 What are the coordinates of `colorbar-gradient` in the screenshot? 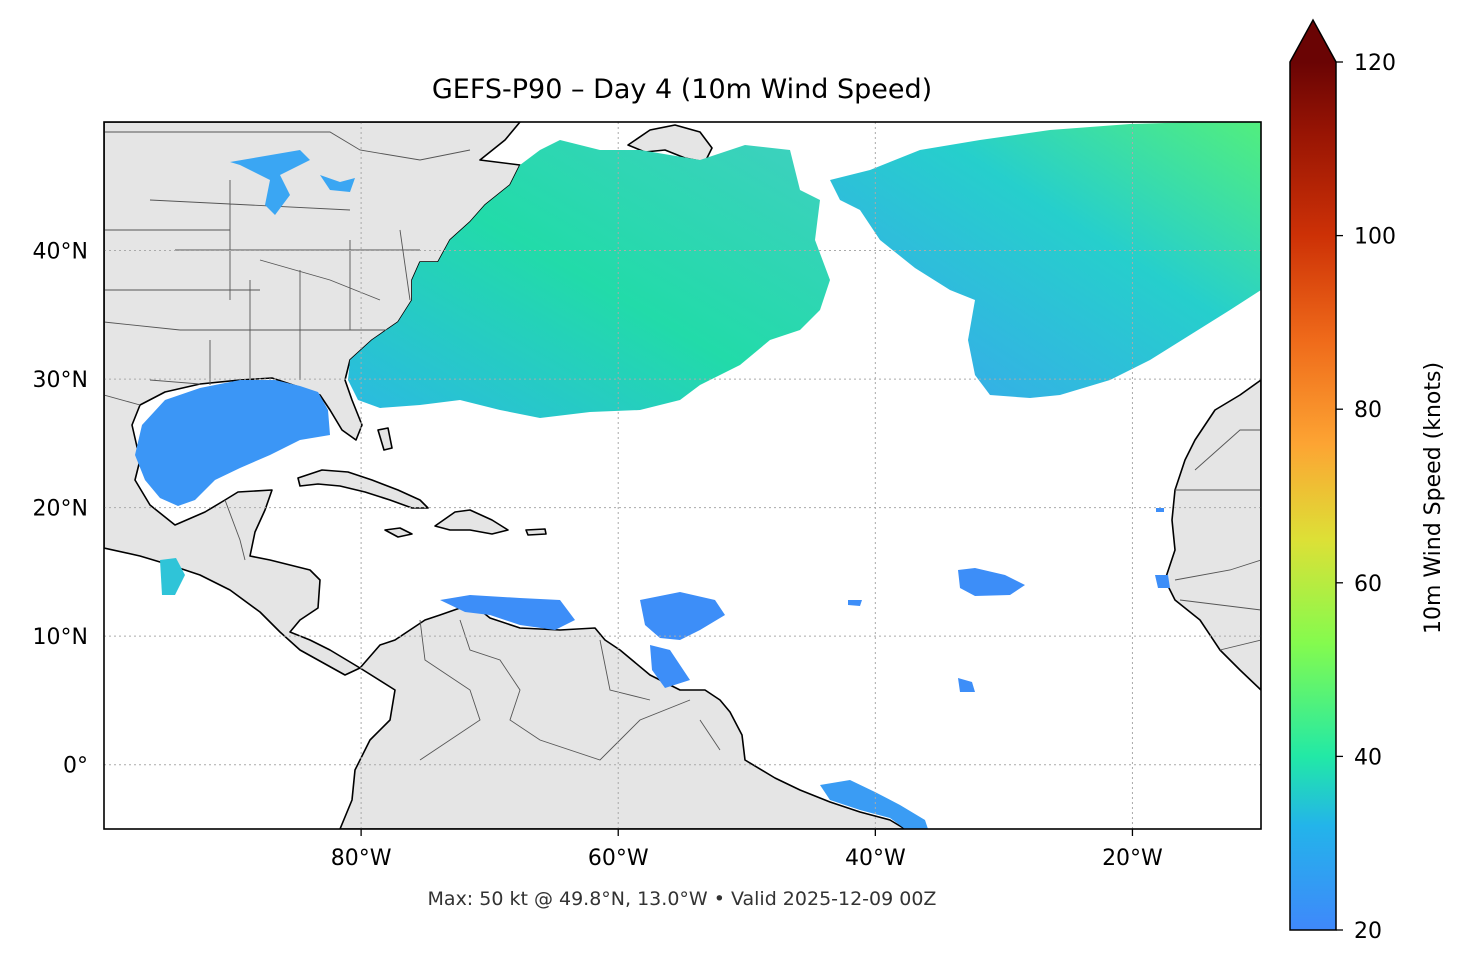 It's located at (1313, 496).